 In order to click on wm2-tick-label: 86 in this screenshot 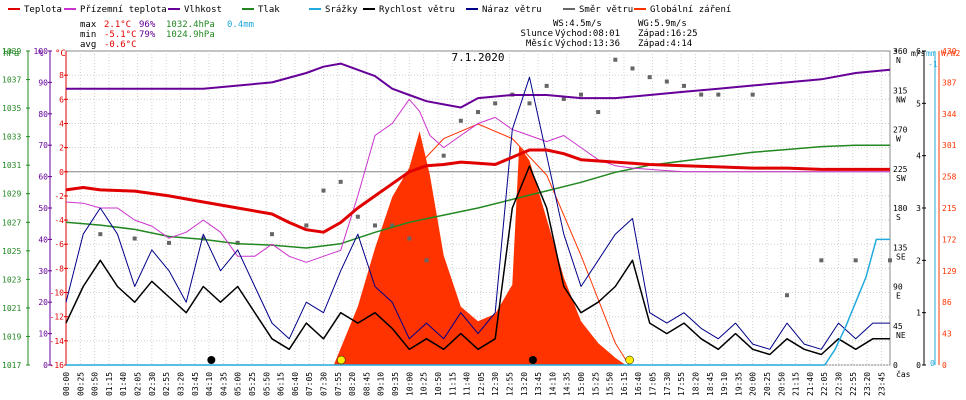, I will do `click(947, 302)`.